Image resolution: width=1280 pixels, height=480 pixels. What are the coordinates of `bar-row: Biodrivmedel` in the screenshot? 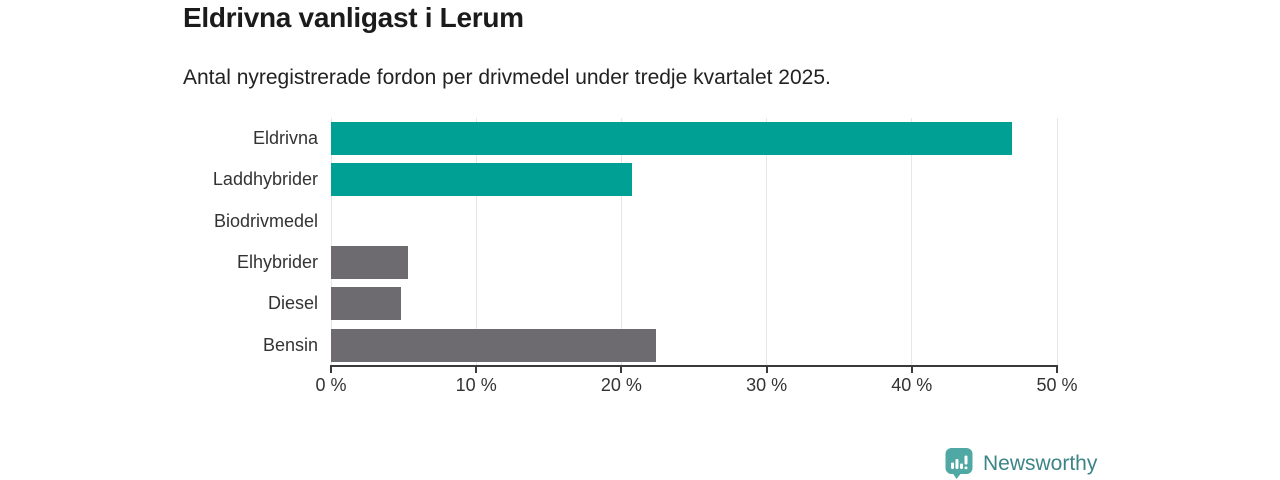 It's located at (620, 221).